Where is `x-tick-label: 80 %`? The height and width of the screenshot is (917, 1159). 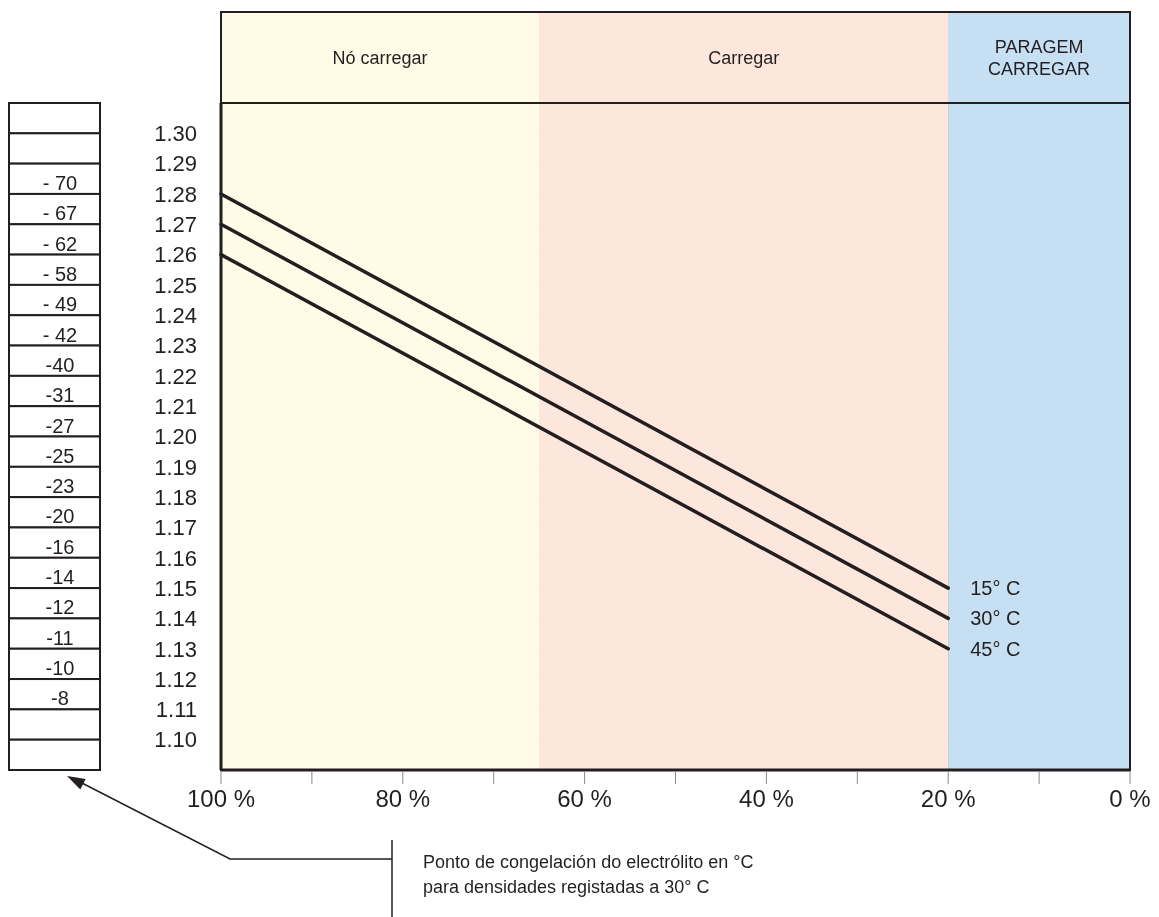
x-tick-label: 80 % is located at coordinates (403, 799).